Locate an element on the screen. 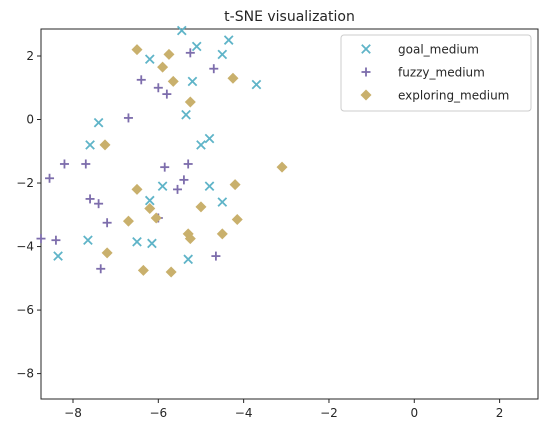  x-tick-label: −2 is located at coordinates (329, 413).